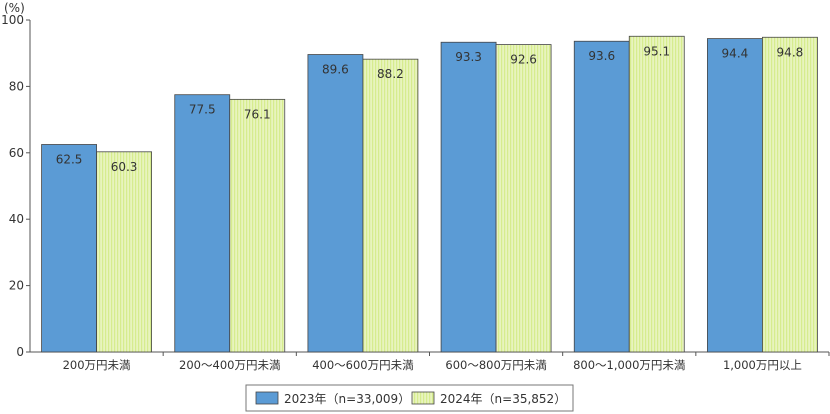 The height and width of the screenshot is (414, 830). I want to click on bar-value-label: 93.3, so click(468, 57).